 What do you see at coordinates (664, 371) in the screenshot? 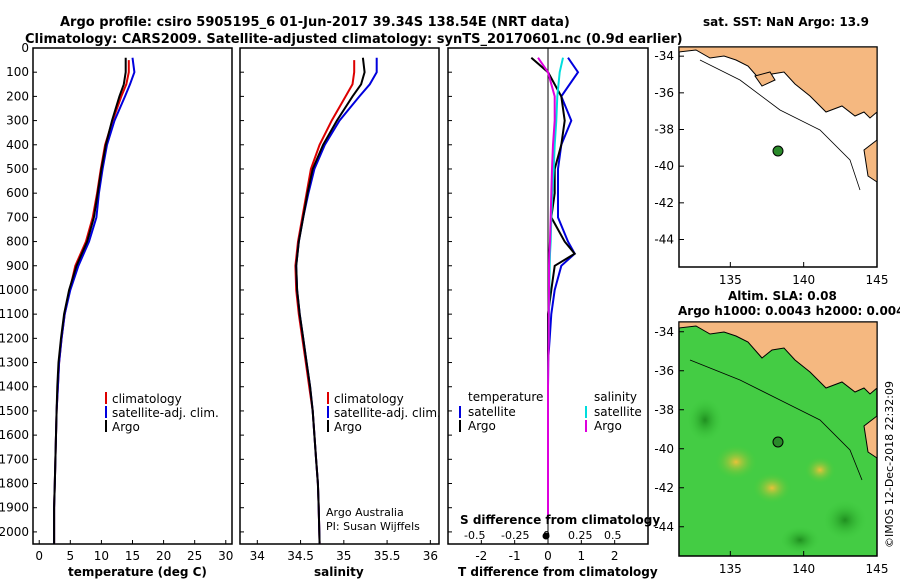
I see `lat-tick-label: -36` at bounding box center [664, 371].